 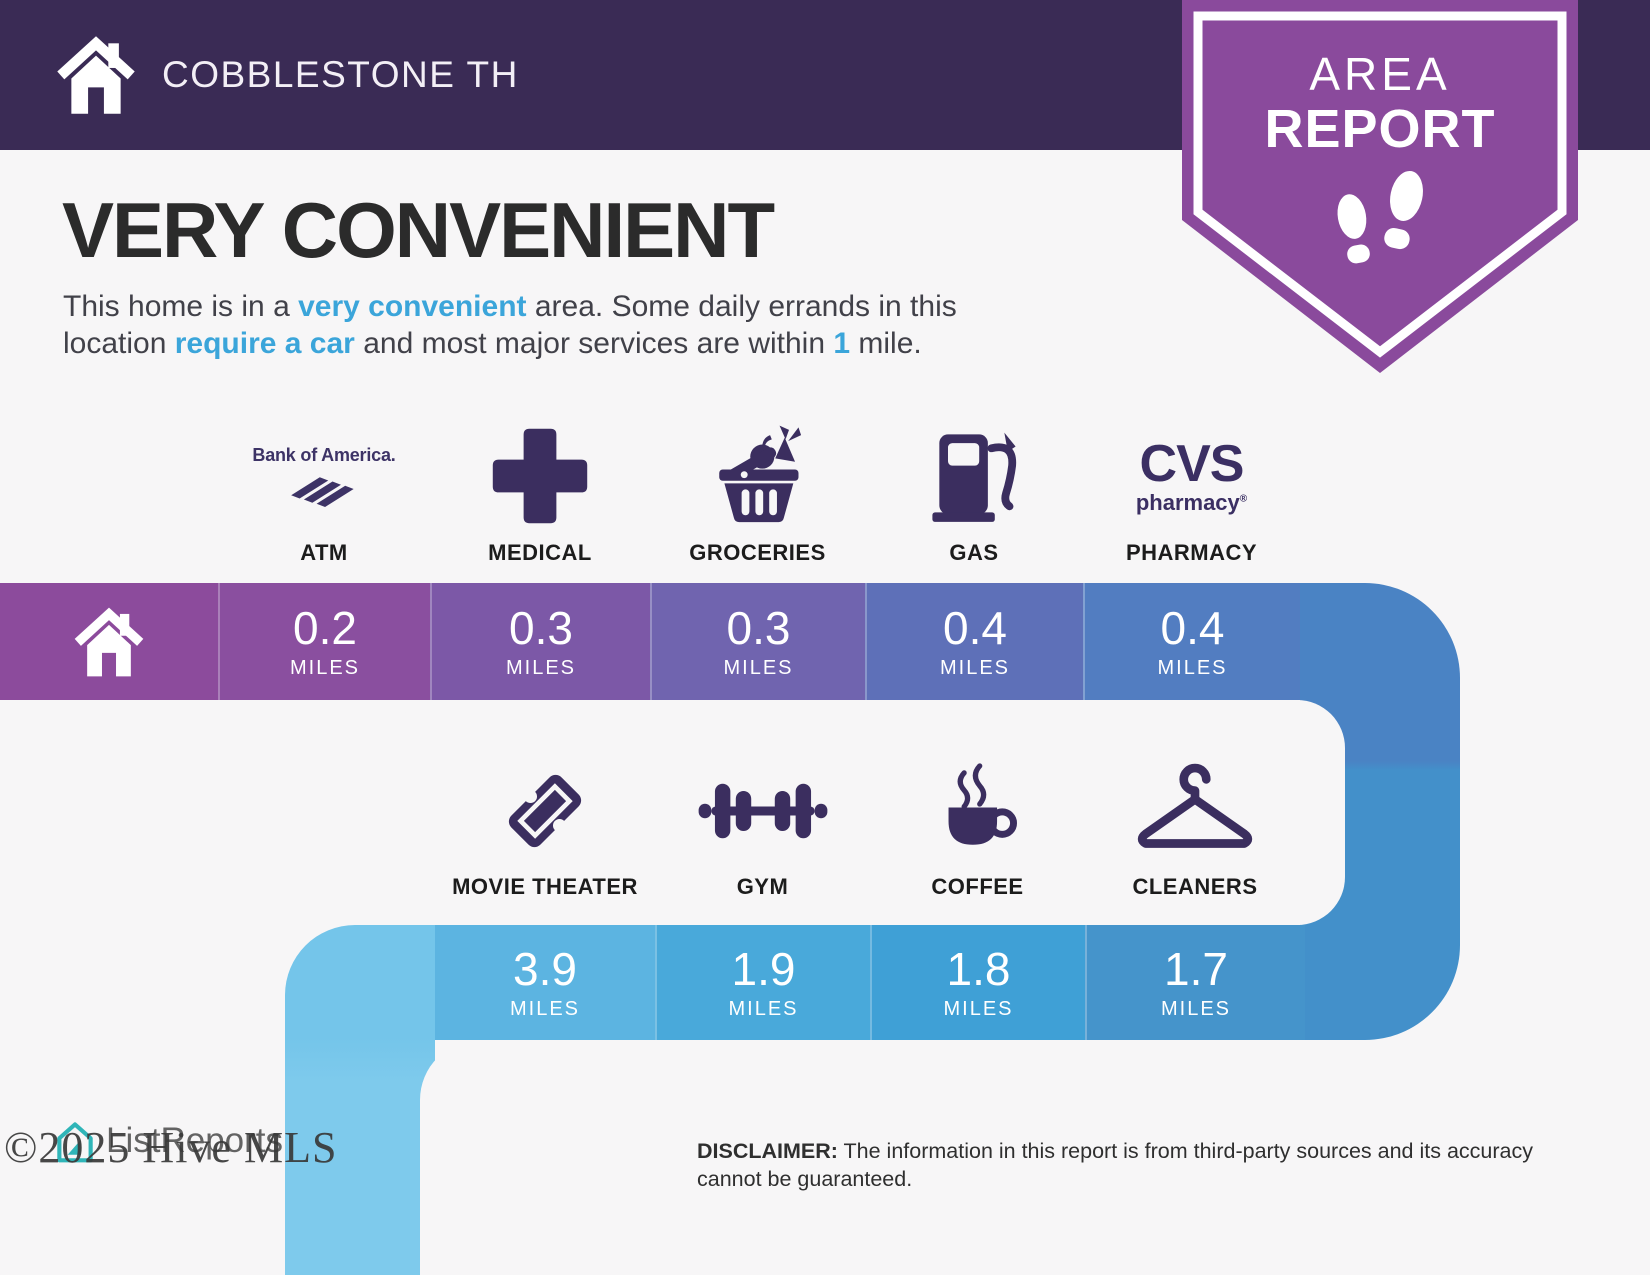 I want to click on intro-highlight-2: require a car, so click(x=264, y=344).